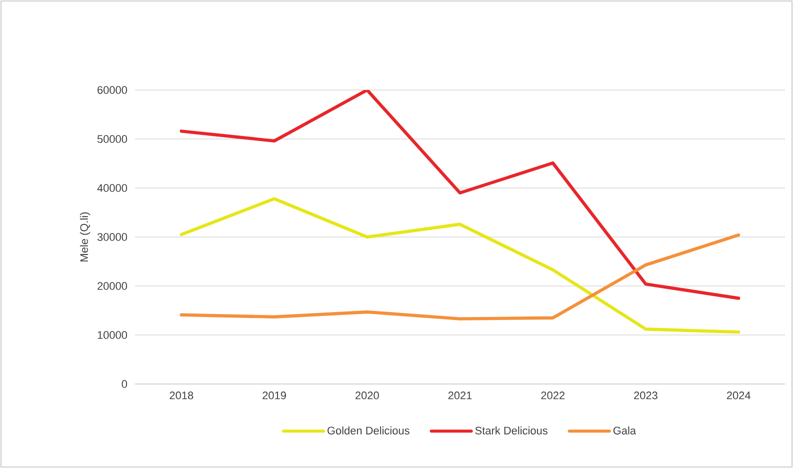 This screenshot has height=468, width=793. Describe the element at coordinates (112, 139) in the screenshot. I see `y-tick-label: 50000` at that location.